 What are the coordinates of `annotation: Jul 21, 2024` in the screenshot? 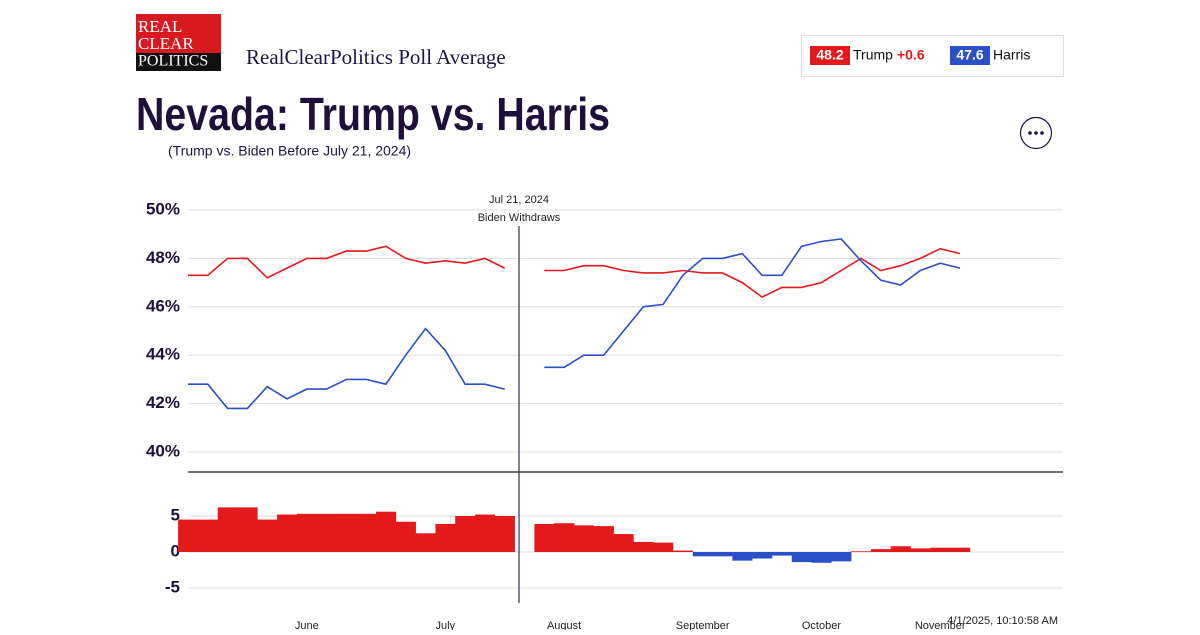 It's located at (519, 200).